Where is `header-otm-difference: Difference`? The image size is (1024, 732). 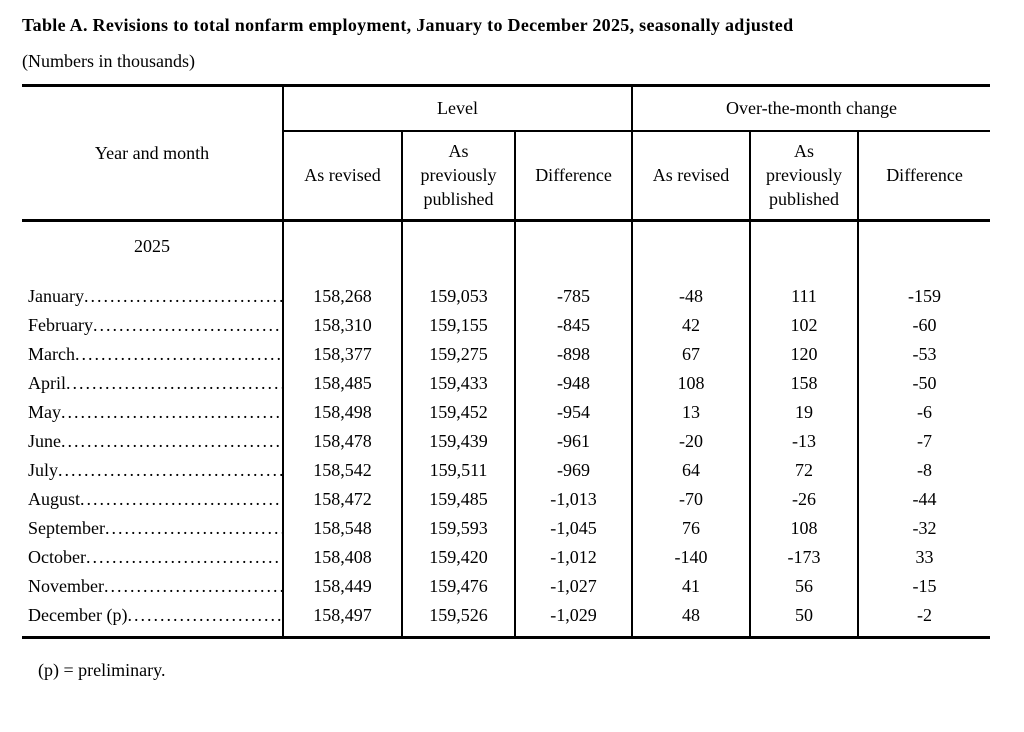
header-otm-difference: Difference is located at coordinates (924, 176).